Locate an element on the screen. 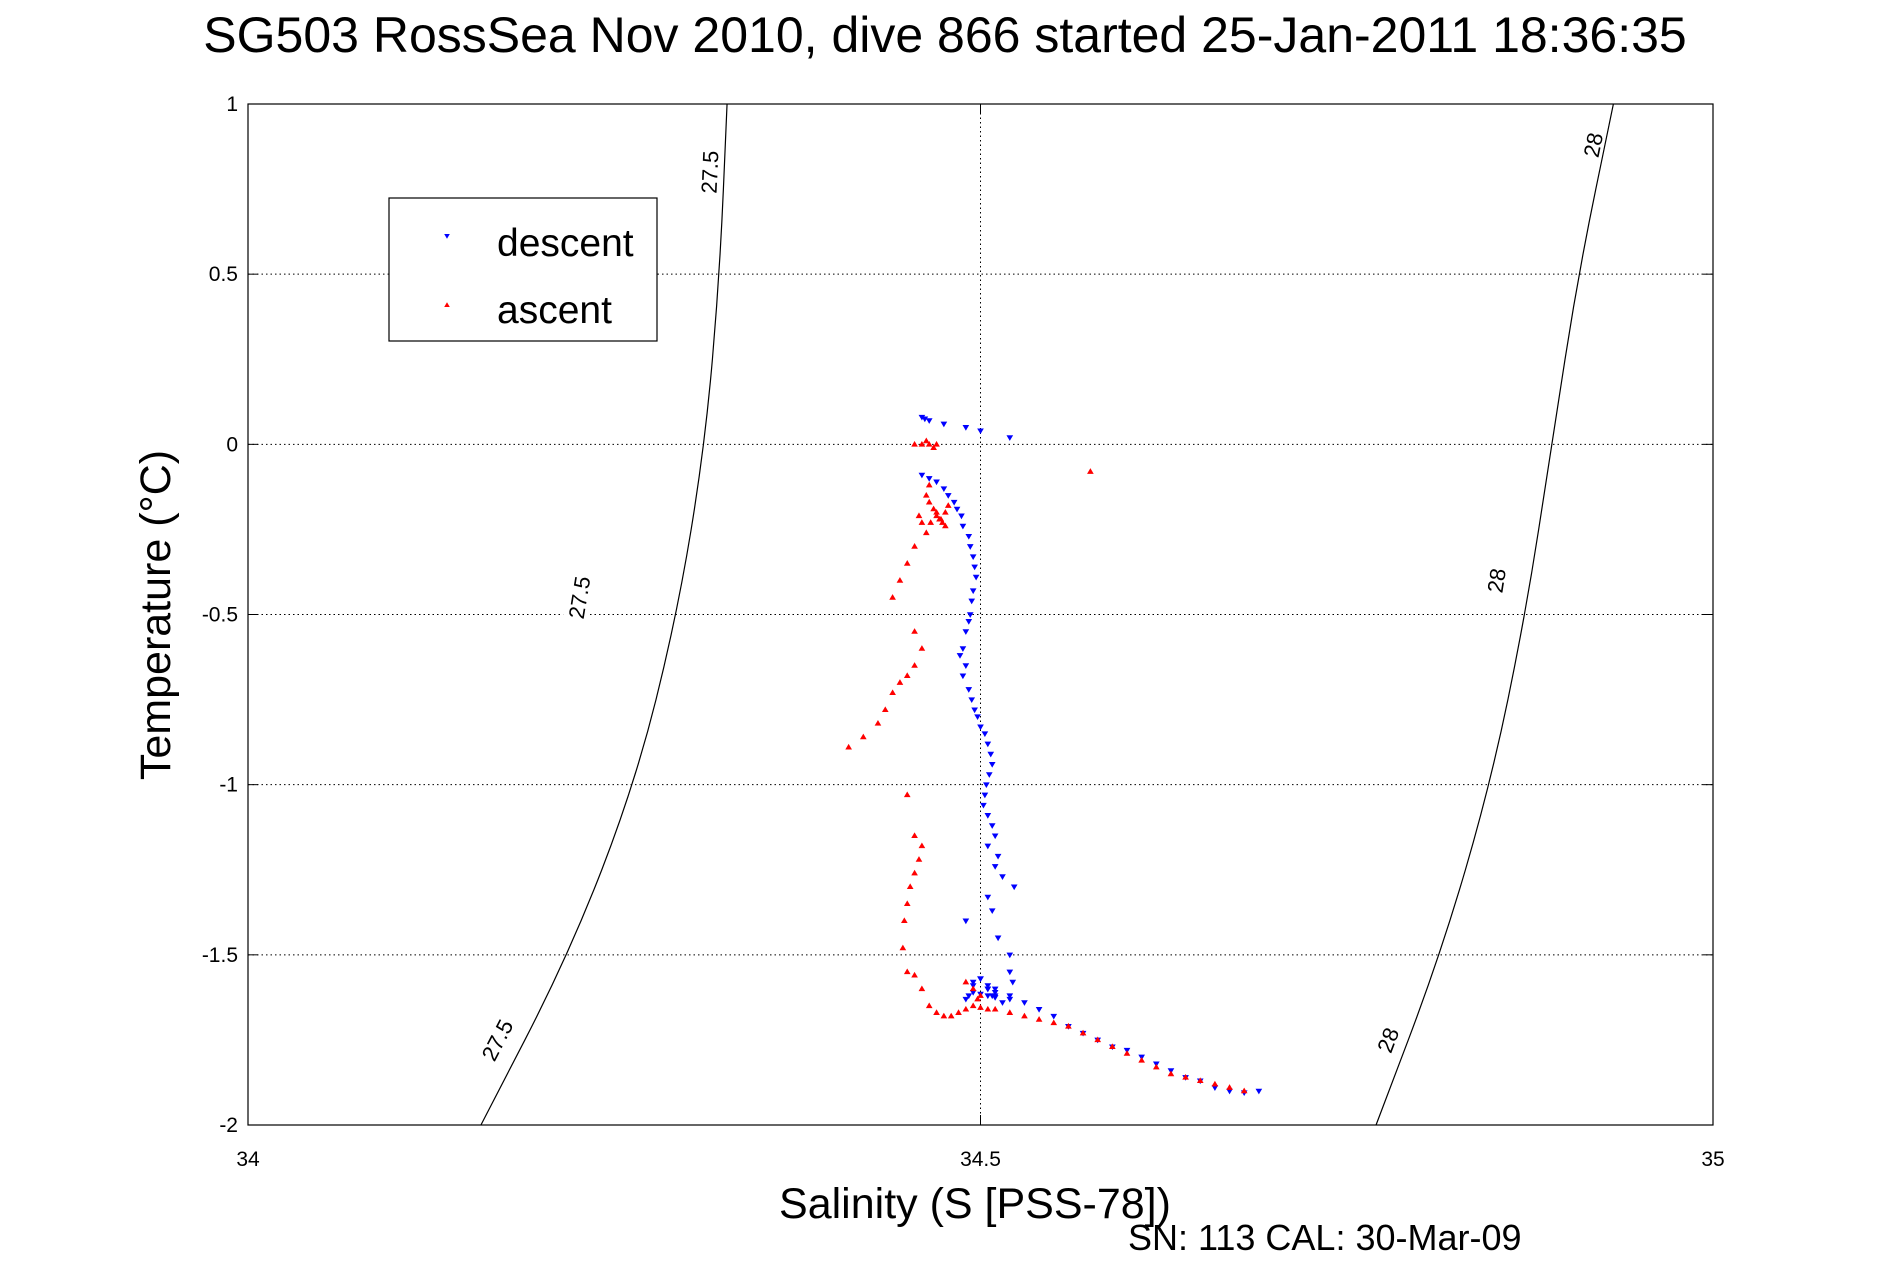  x-tick-label: 34.5 is located at coordinates (980, 1159).